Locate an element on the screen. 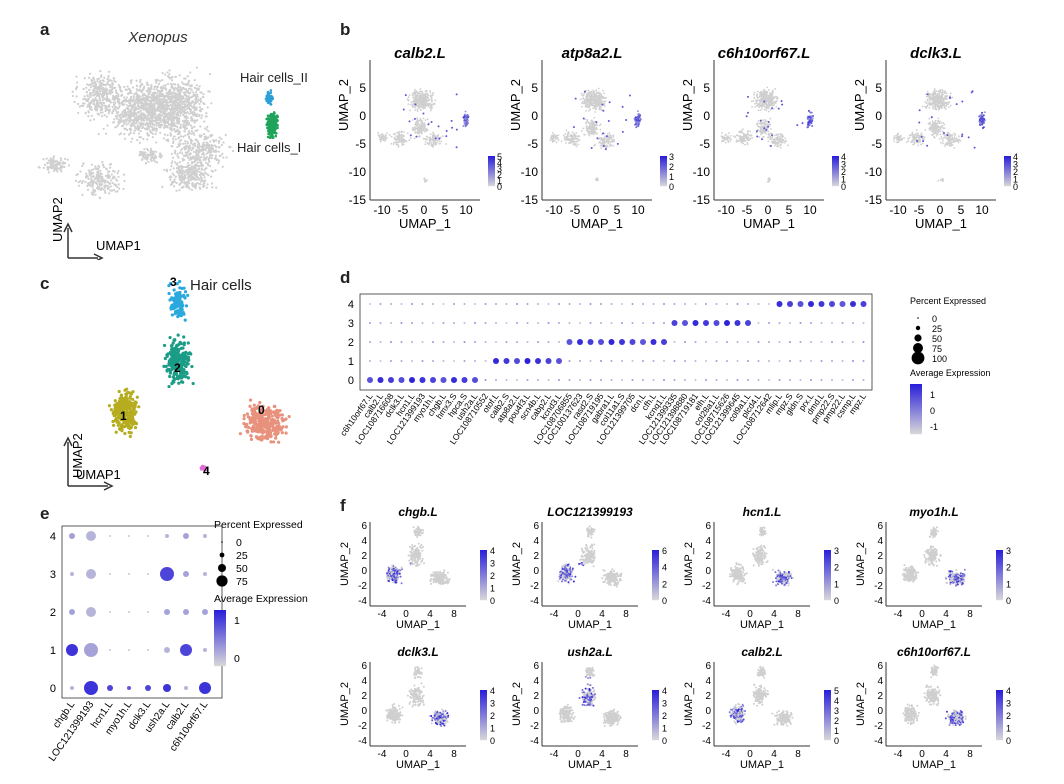 Image resolution: width=1064 pixels, height=784 pixels. colorbar-tick: 4 is located at coordinates (492, 551).